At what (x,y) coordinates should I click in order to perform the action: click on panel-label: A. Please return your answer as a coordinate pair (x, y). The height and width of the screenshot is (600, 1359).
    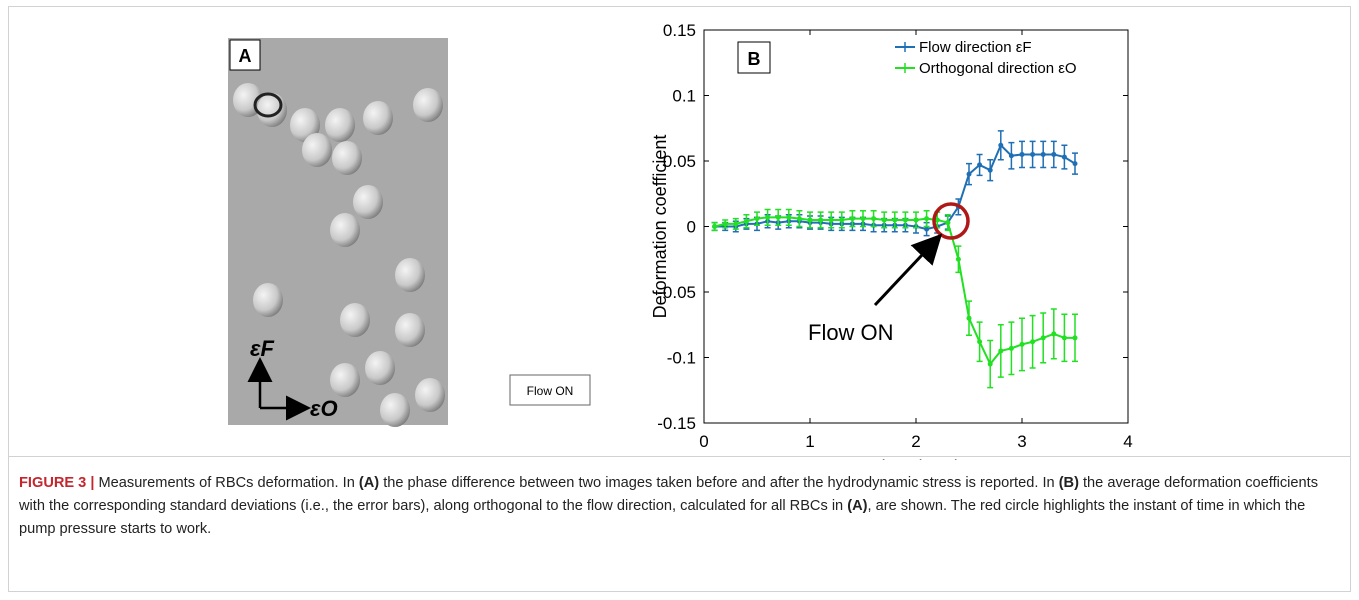
    Looking at the image, I should click on (245, 56).